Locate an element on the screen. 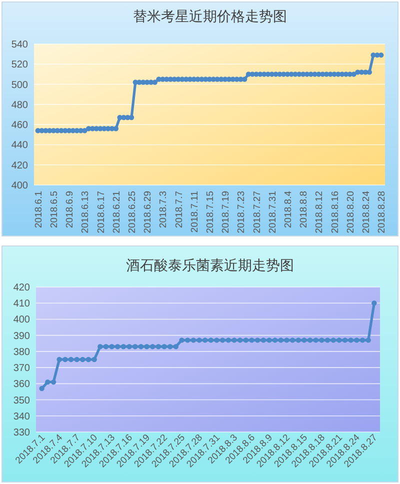 The image size is (400, 484). y-tick-label: 410 is located at coordinates (21, 304).